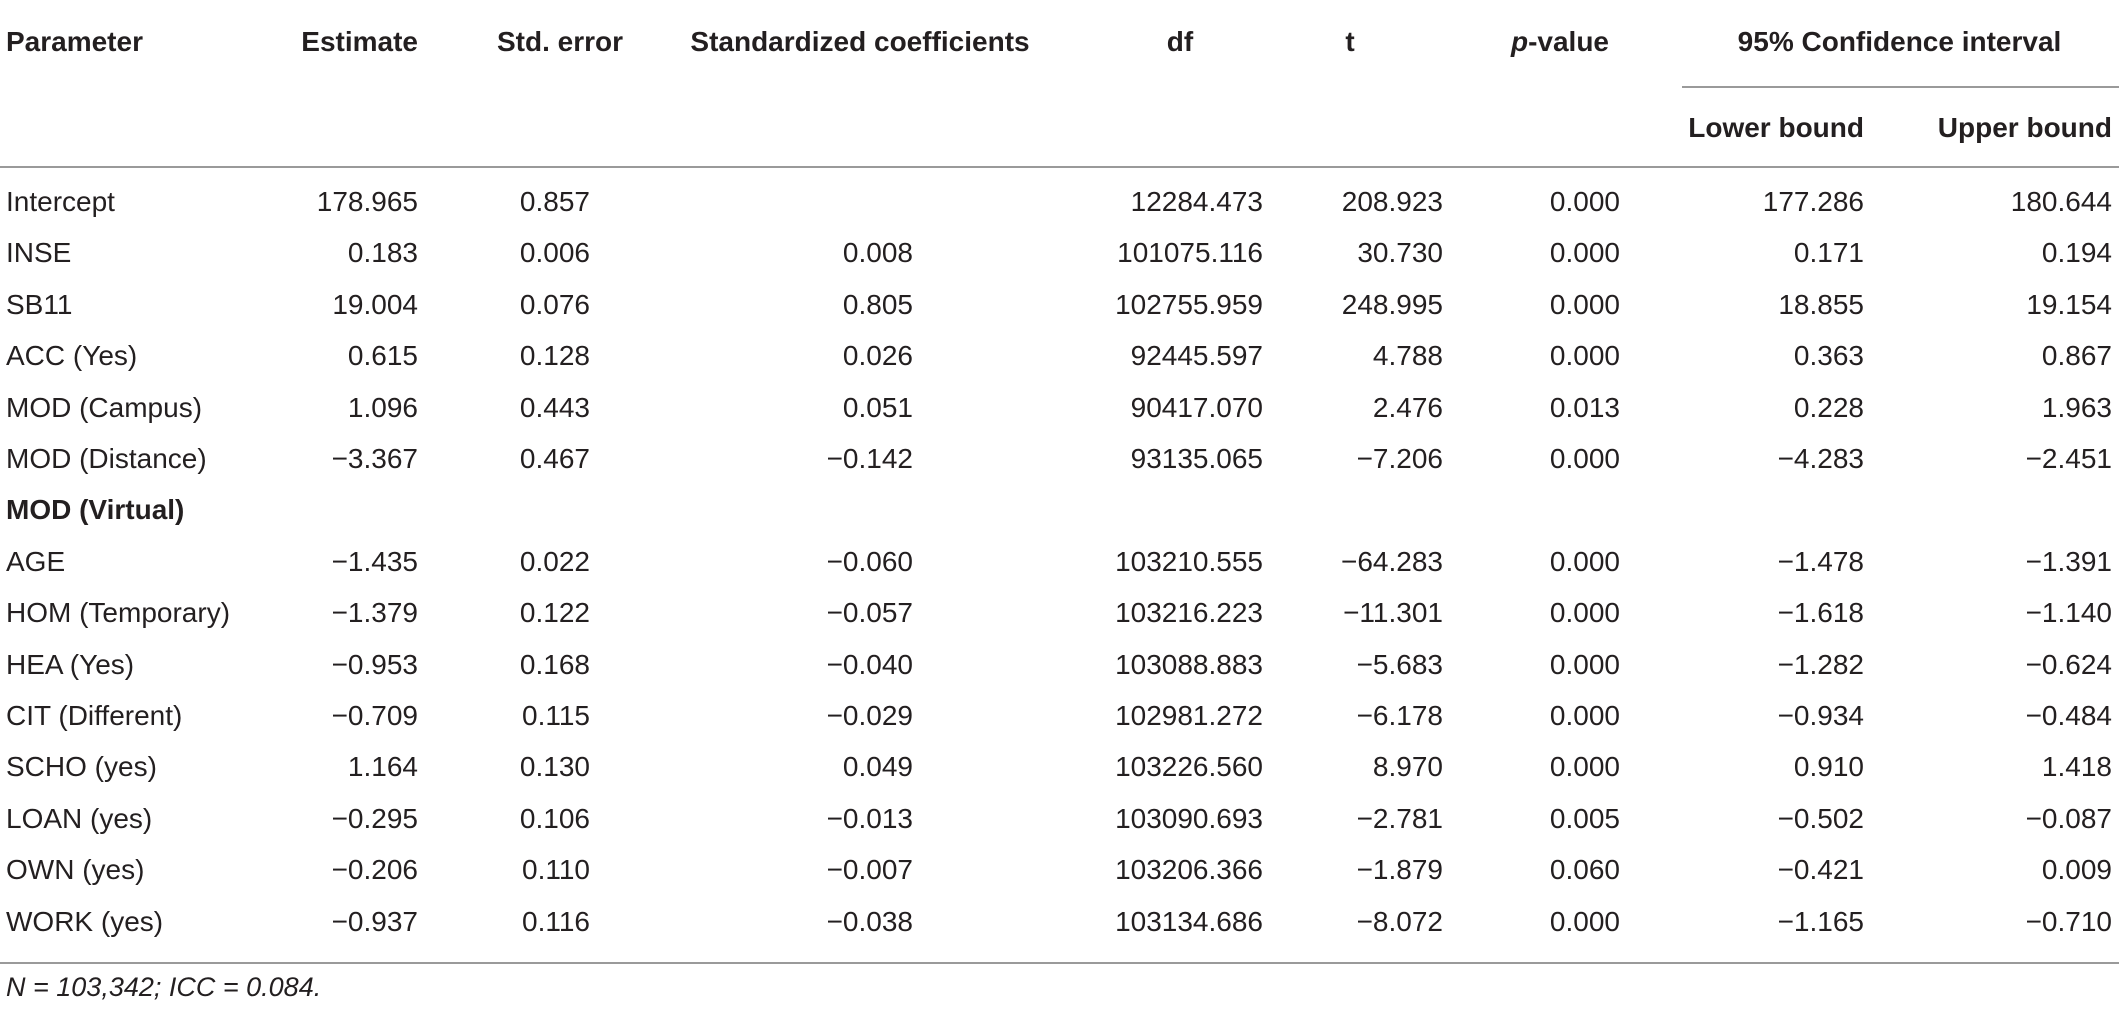  I want to click on cell-lower-bound: −4.283, so click(1820, 458).